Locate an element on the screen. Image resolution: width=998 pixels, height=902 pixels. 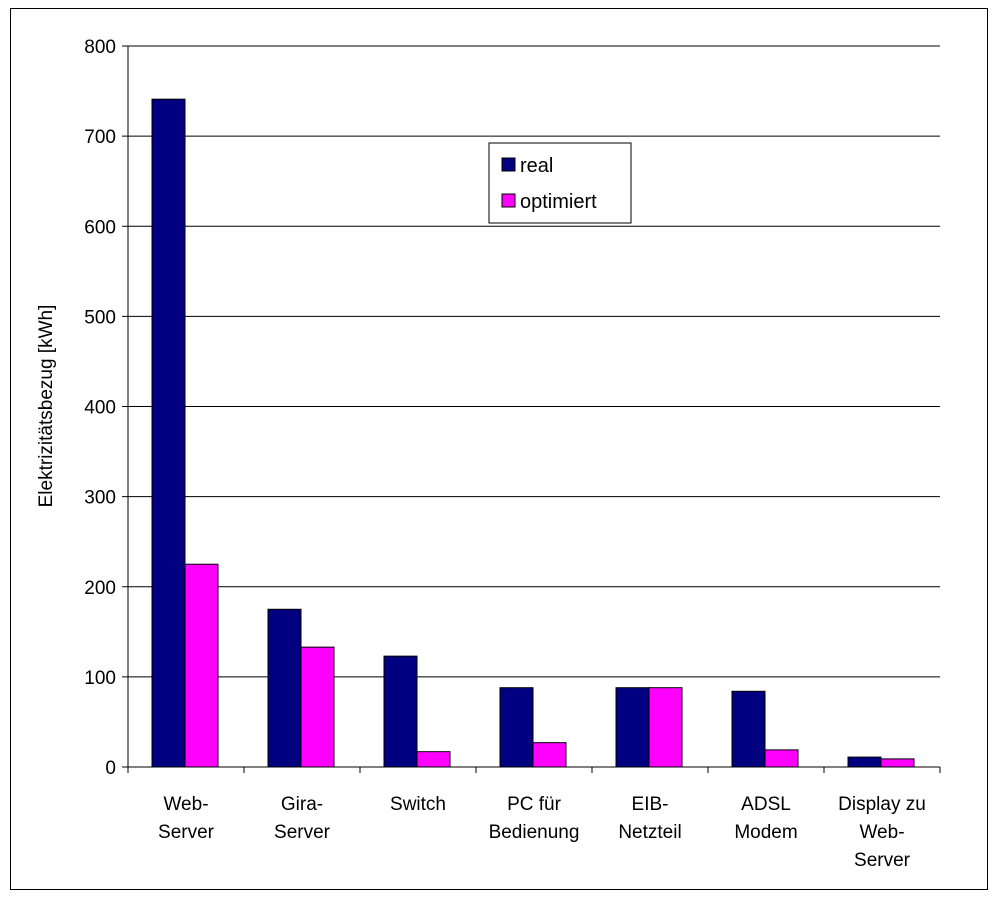
y-tick-label: 400 is located at coordinates (100, 408).